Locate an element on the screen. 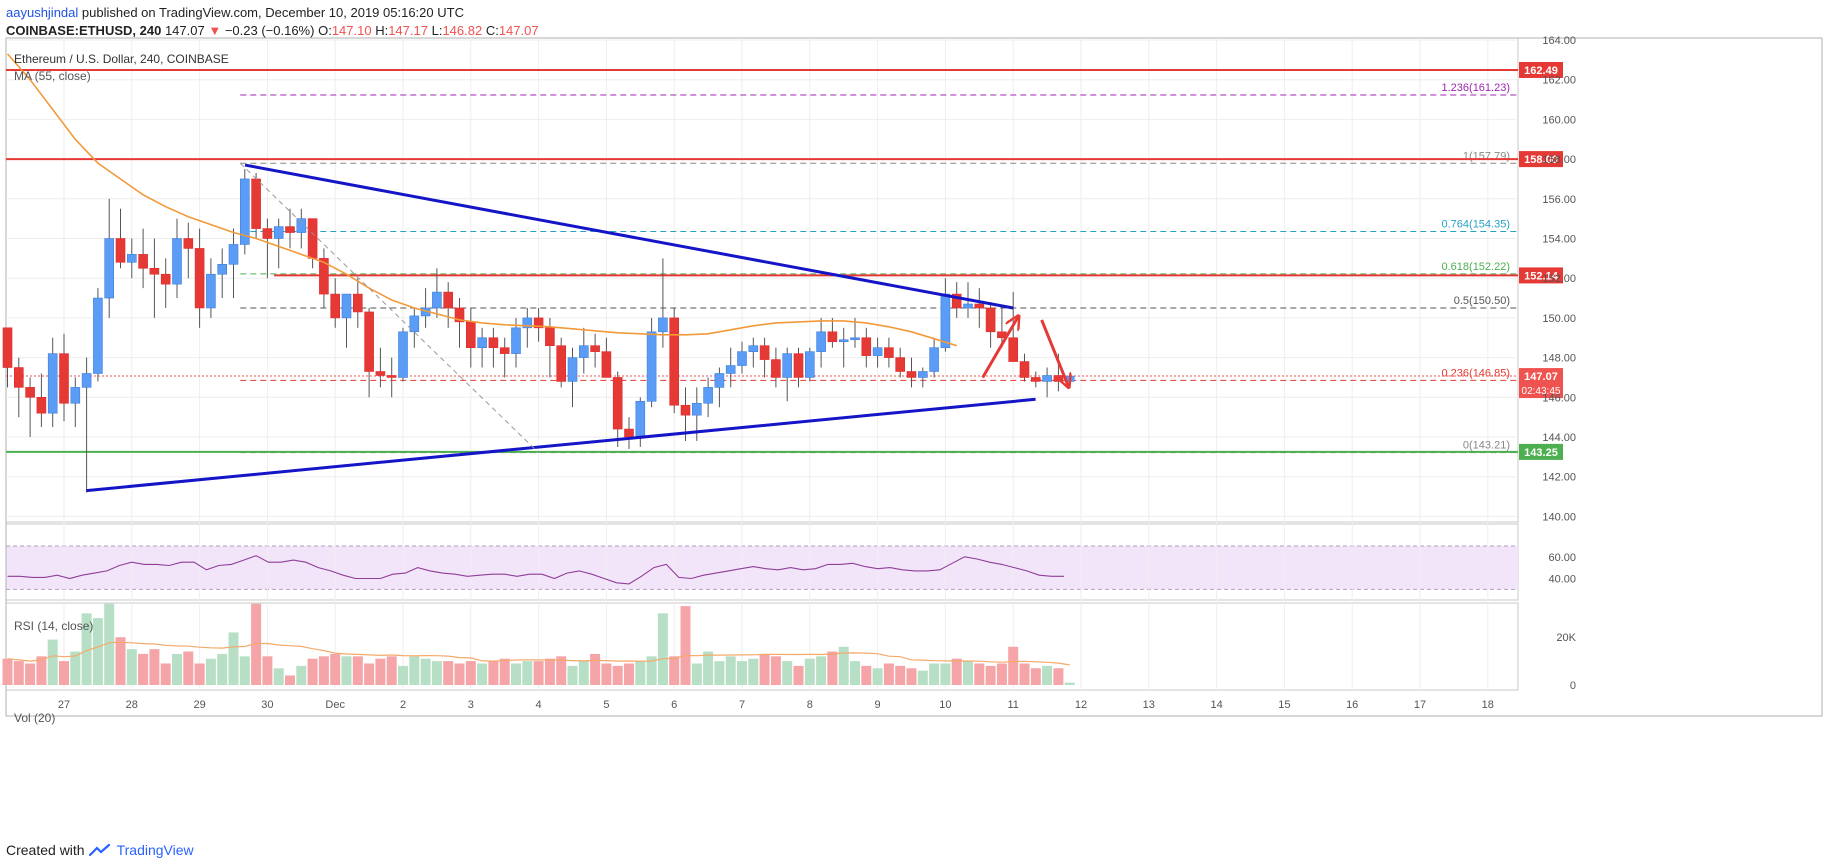 This screenshot has height=868, width=1828. price-tick-label: 158.00 is located at coordinates (1559, 160).